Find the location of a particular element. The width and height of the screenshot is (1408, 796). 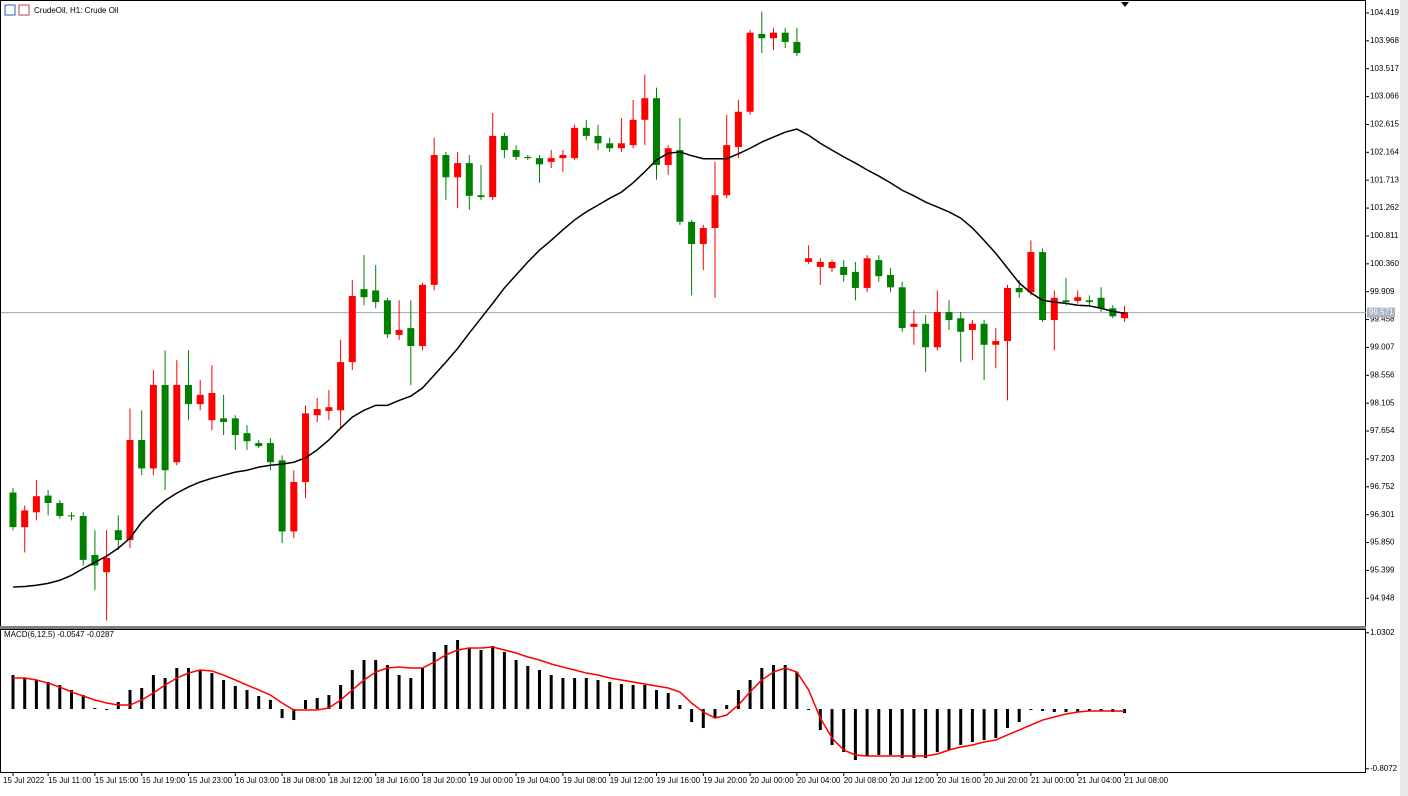

y-tick-label: 95.850 is located at coordinates (1382, 542).